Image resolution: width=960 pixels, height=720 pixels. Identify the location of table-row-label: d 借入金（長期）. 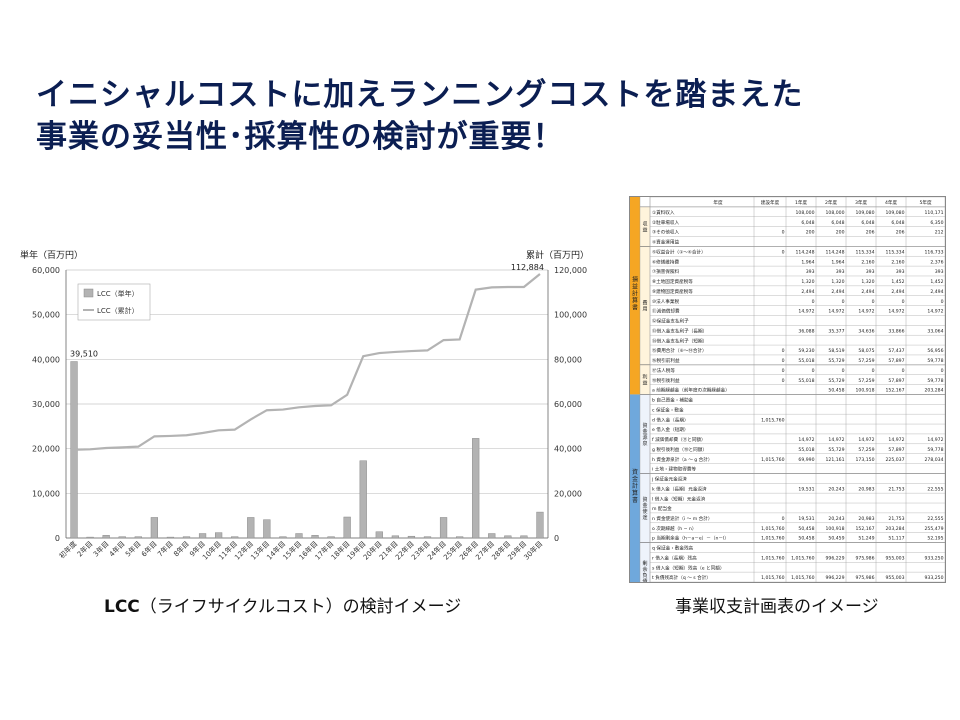
(670, 419).